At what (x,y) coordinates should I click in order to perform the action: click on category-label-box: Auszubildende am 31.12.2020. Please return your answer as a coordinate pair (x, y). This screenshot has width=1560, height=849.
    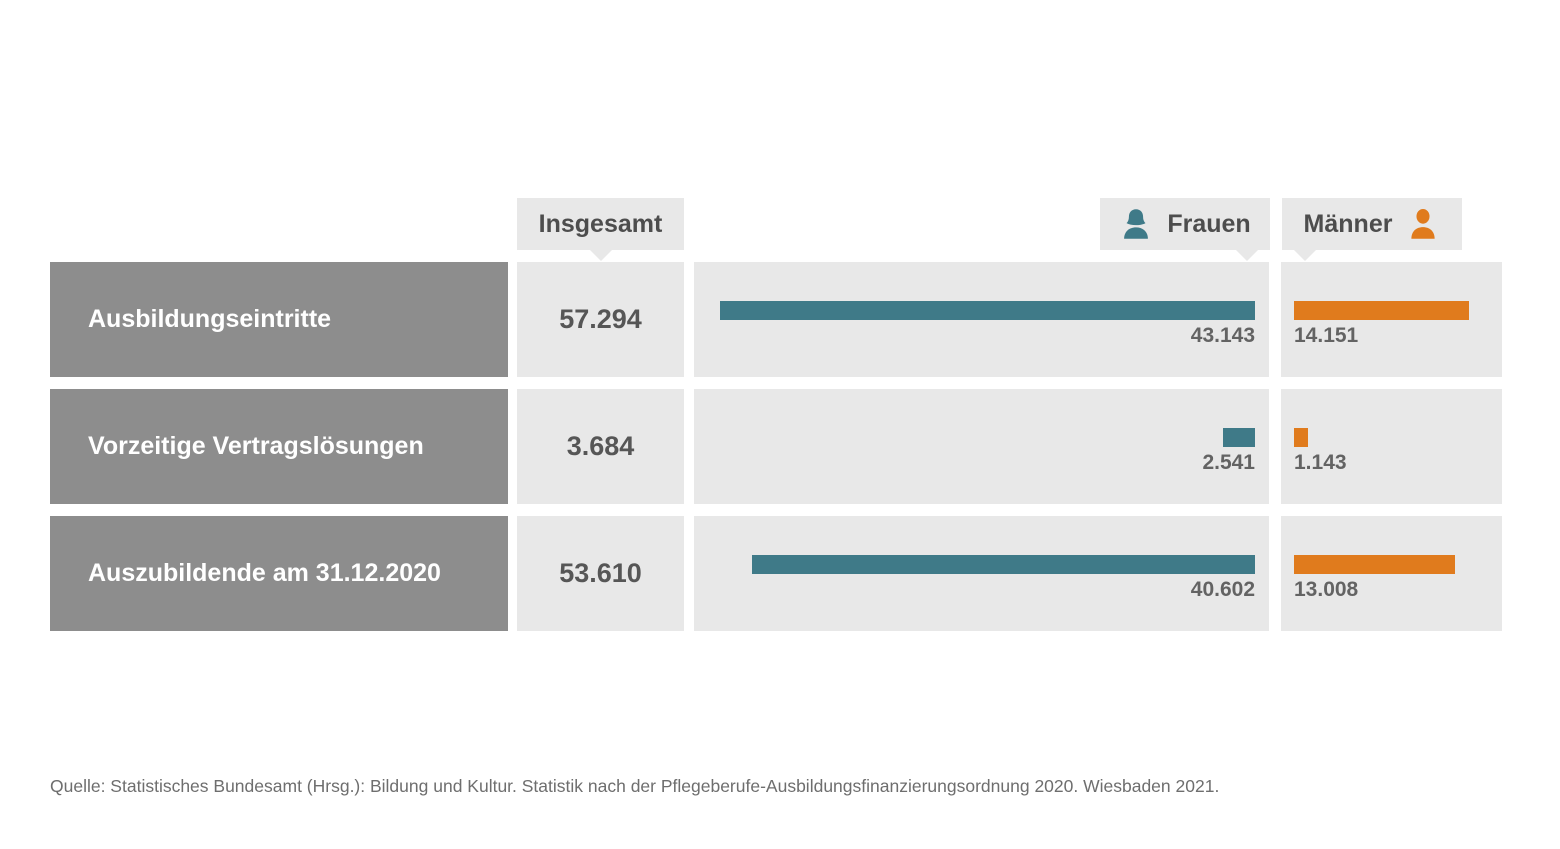
    Looking at the image, I should click on (279, 573).